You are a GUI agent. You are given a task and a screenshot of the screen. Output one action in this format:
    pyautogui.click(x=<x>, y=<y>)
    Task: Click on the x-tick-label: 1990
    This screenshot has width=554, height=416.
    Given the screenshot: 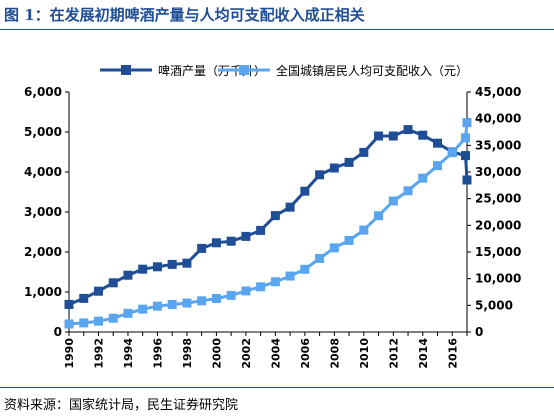 What is the action you would take?
    pyautogui.click(x=69, y=353)
    